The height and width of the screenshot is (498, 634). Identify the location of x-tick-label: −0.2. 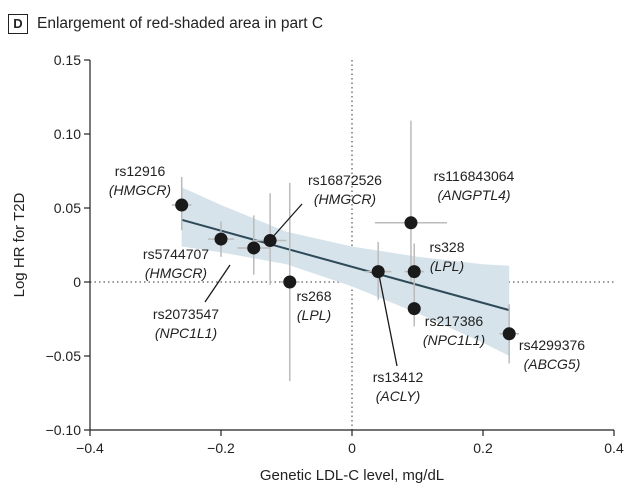
(221, 448).